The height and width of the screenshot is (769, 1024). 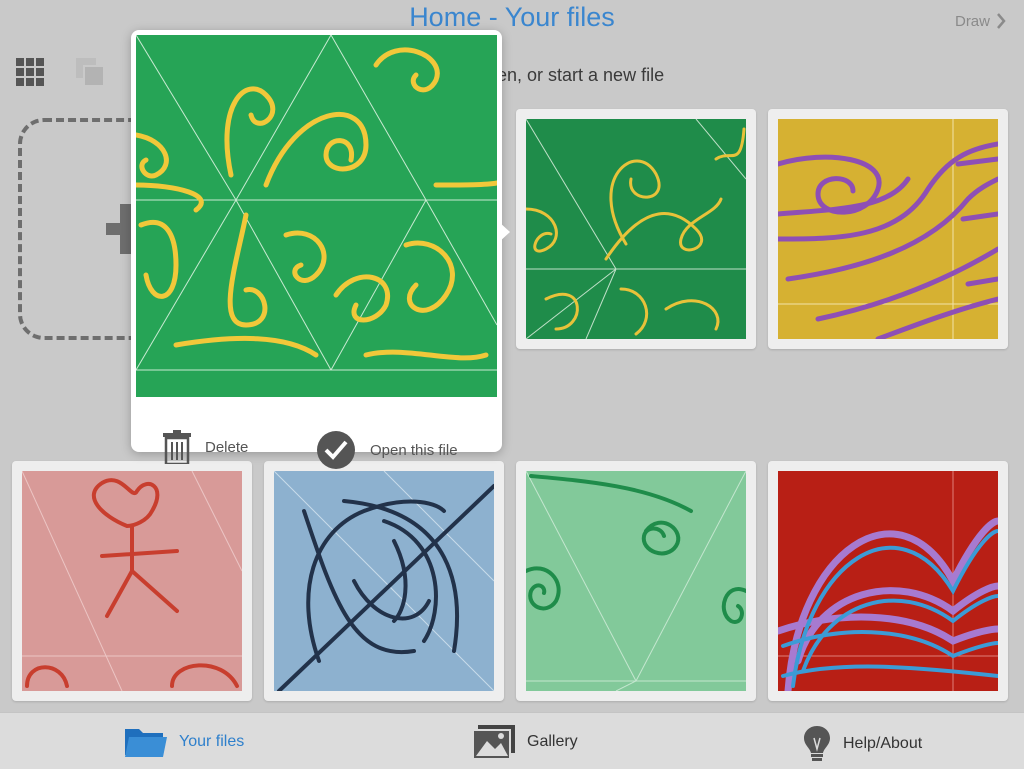 What do you see at coordinates (494, 742) in the screenshot?
I see `gallery-icon` at bounding box center [494, 742].